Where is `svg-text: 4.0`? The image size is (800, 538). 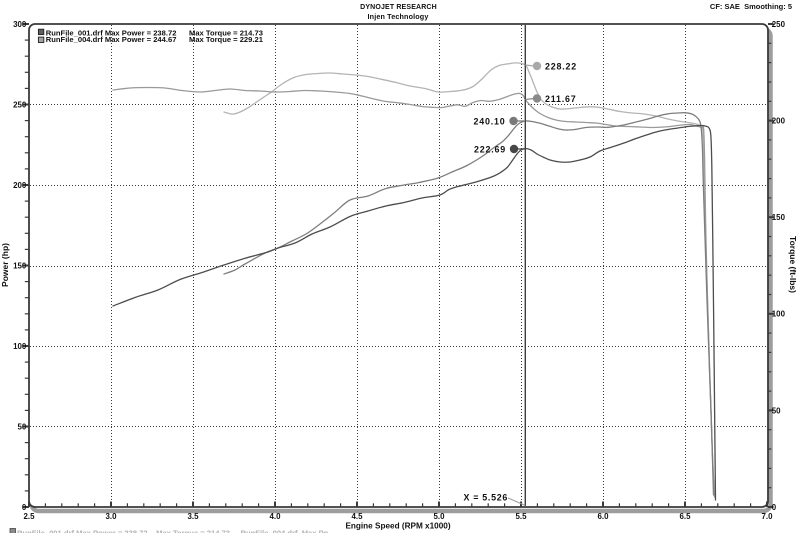
svg-text: 4.0 is located at coordinates (276, 516).